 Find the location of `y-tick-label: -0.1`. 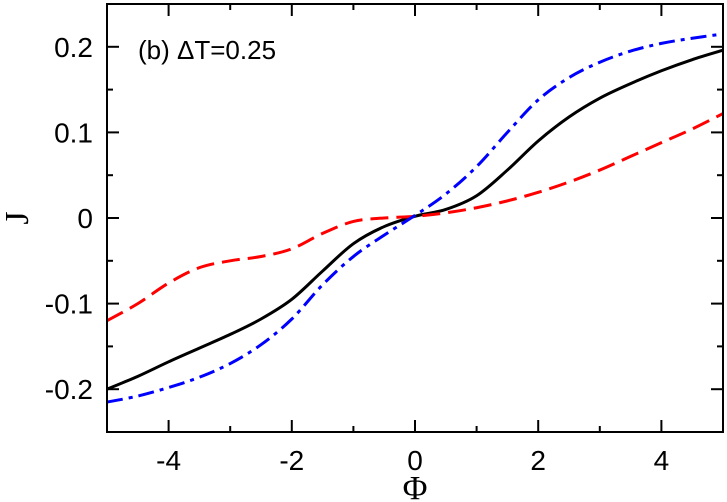

y-tick-label: -0.1 is located at coordinates (69, 304).